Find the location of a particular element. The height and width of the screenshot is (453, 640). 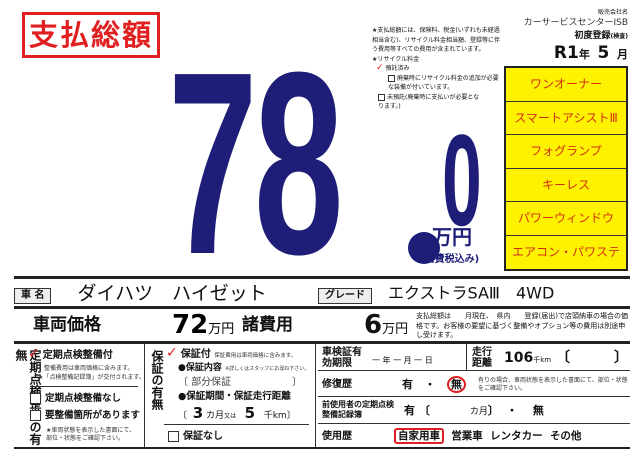

warranty-content-label: ●保証内容 ※詳しくはスタッフにお尋ね下さい。 is located at coordinates (244, 368).